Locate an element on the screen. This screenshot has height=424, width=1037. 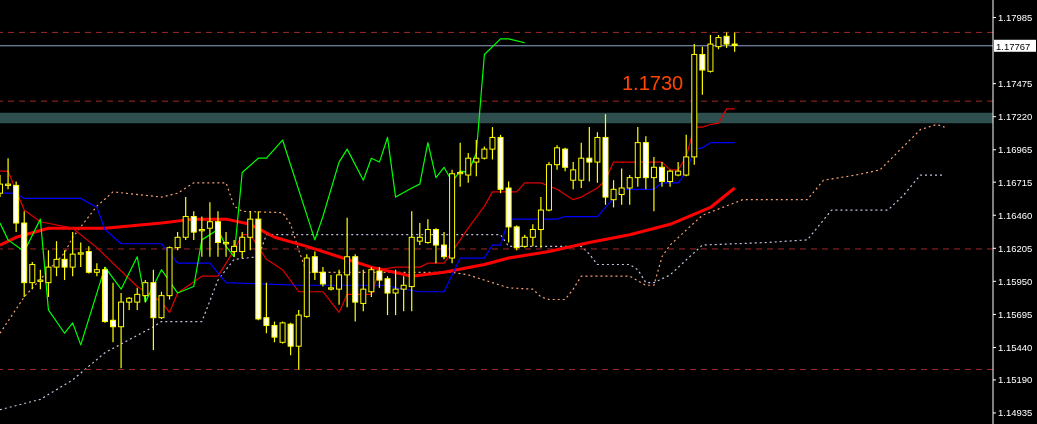
ref-line-label: 1.17767 is located at coordinates (1013, 46).